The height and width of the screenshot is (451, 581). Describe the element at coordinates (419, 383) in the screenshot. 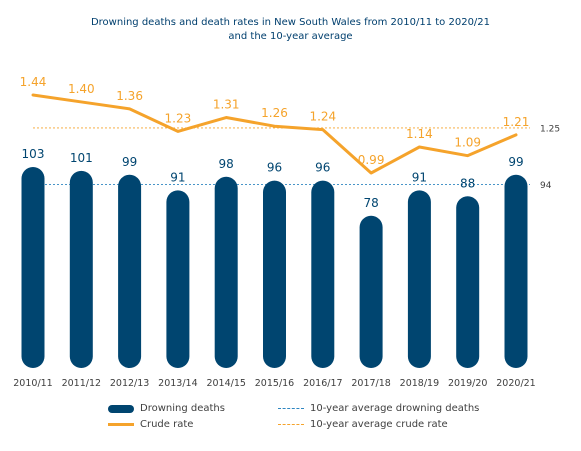

I see `x-tick-label: 2018/19` at that location.